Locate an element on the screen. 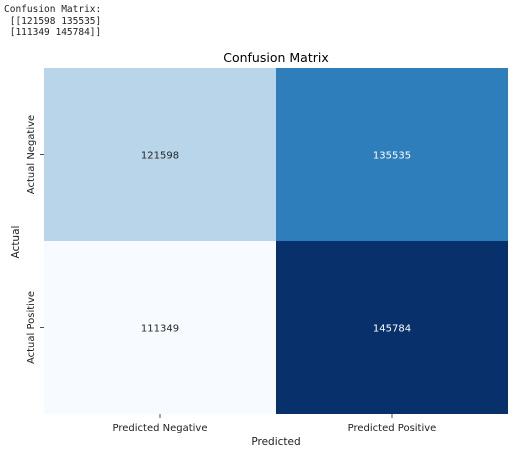 The image size is (516, 450). cell-value-label: 135535 is located at coordinates (392, 156).